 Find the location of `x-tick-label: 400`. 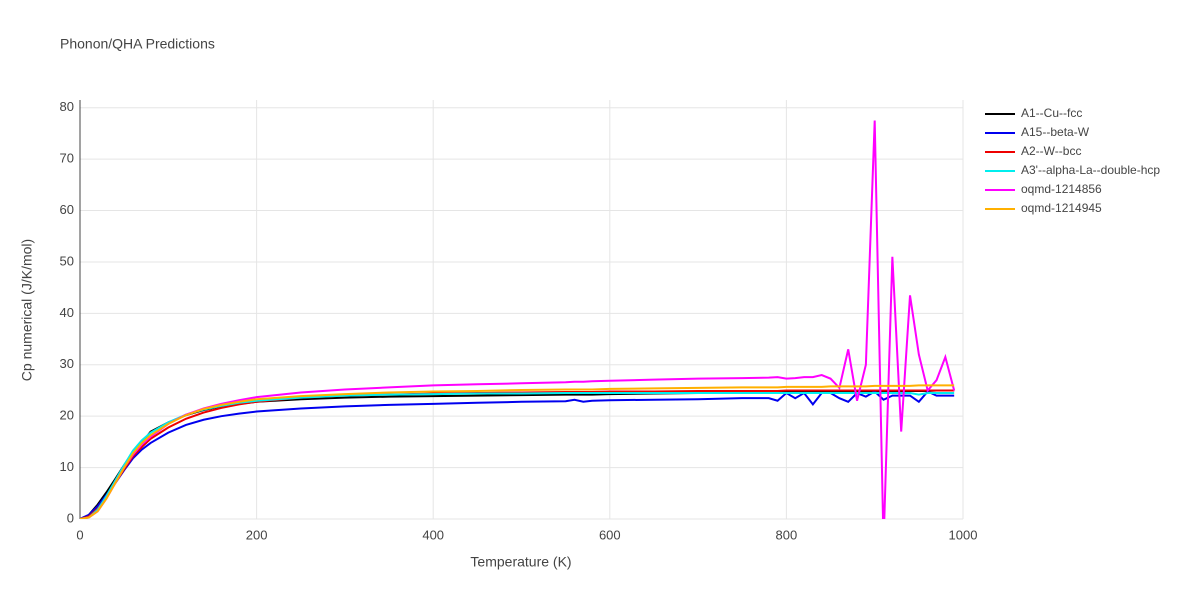

x-tick-label: 400 is located at coordinates (433, 534).